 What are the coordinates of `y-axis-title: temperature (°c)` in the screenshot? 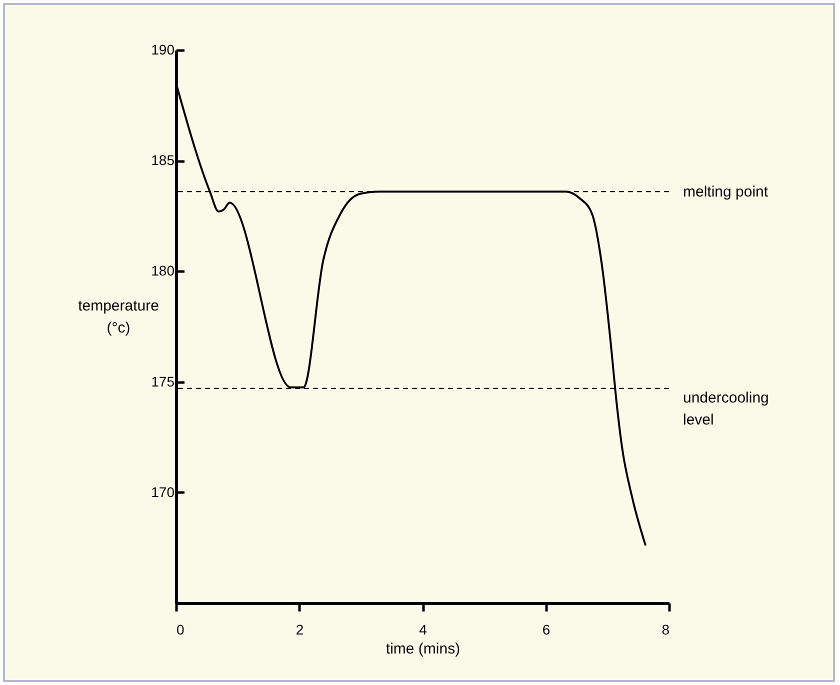 It's located at (118, 317).